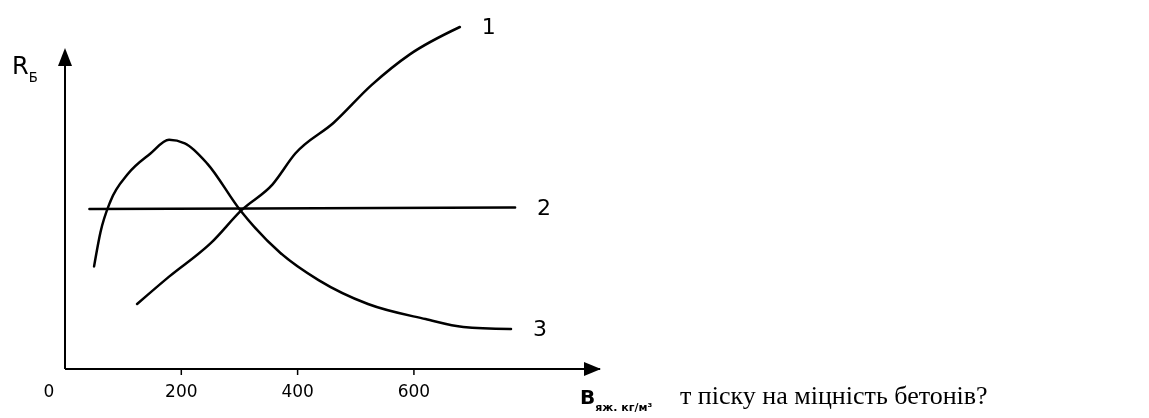 Image resolution: width=1149 pixels, height=418 pixels. I want to click on x-tick-label: 0, so click(49, 391).